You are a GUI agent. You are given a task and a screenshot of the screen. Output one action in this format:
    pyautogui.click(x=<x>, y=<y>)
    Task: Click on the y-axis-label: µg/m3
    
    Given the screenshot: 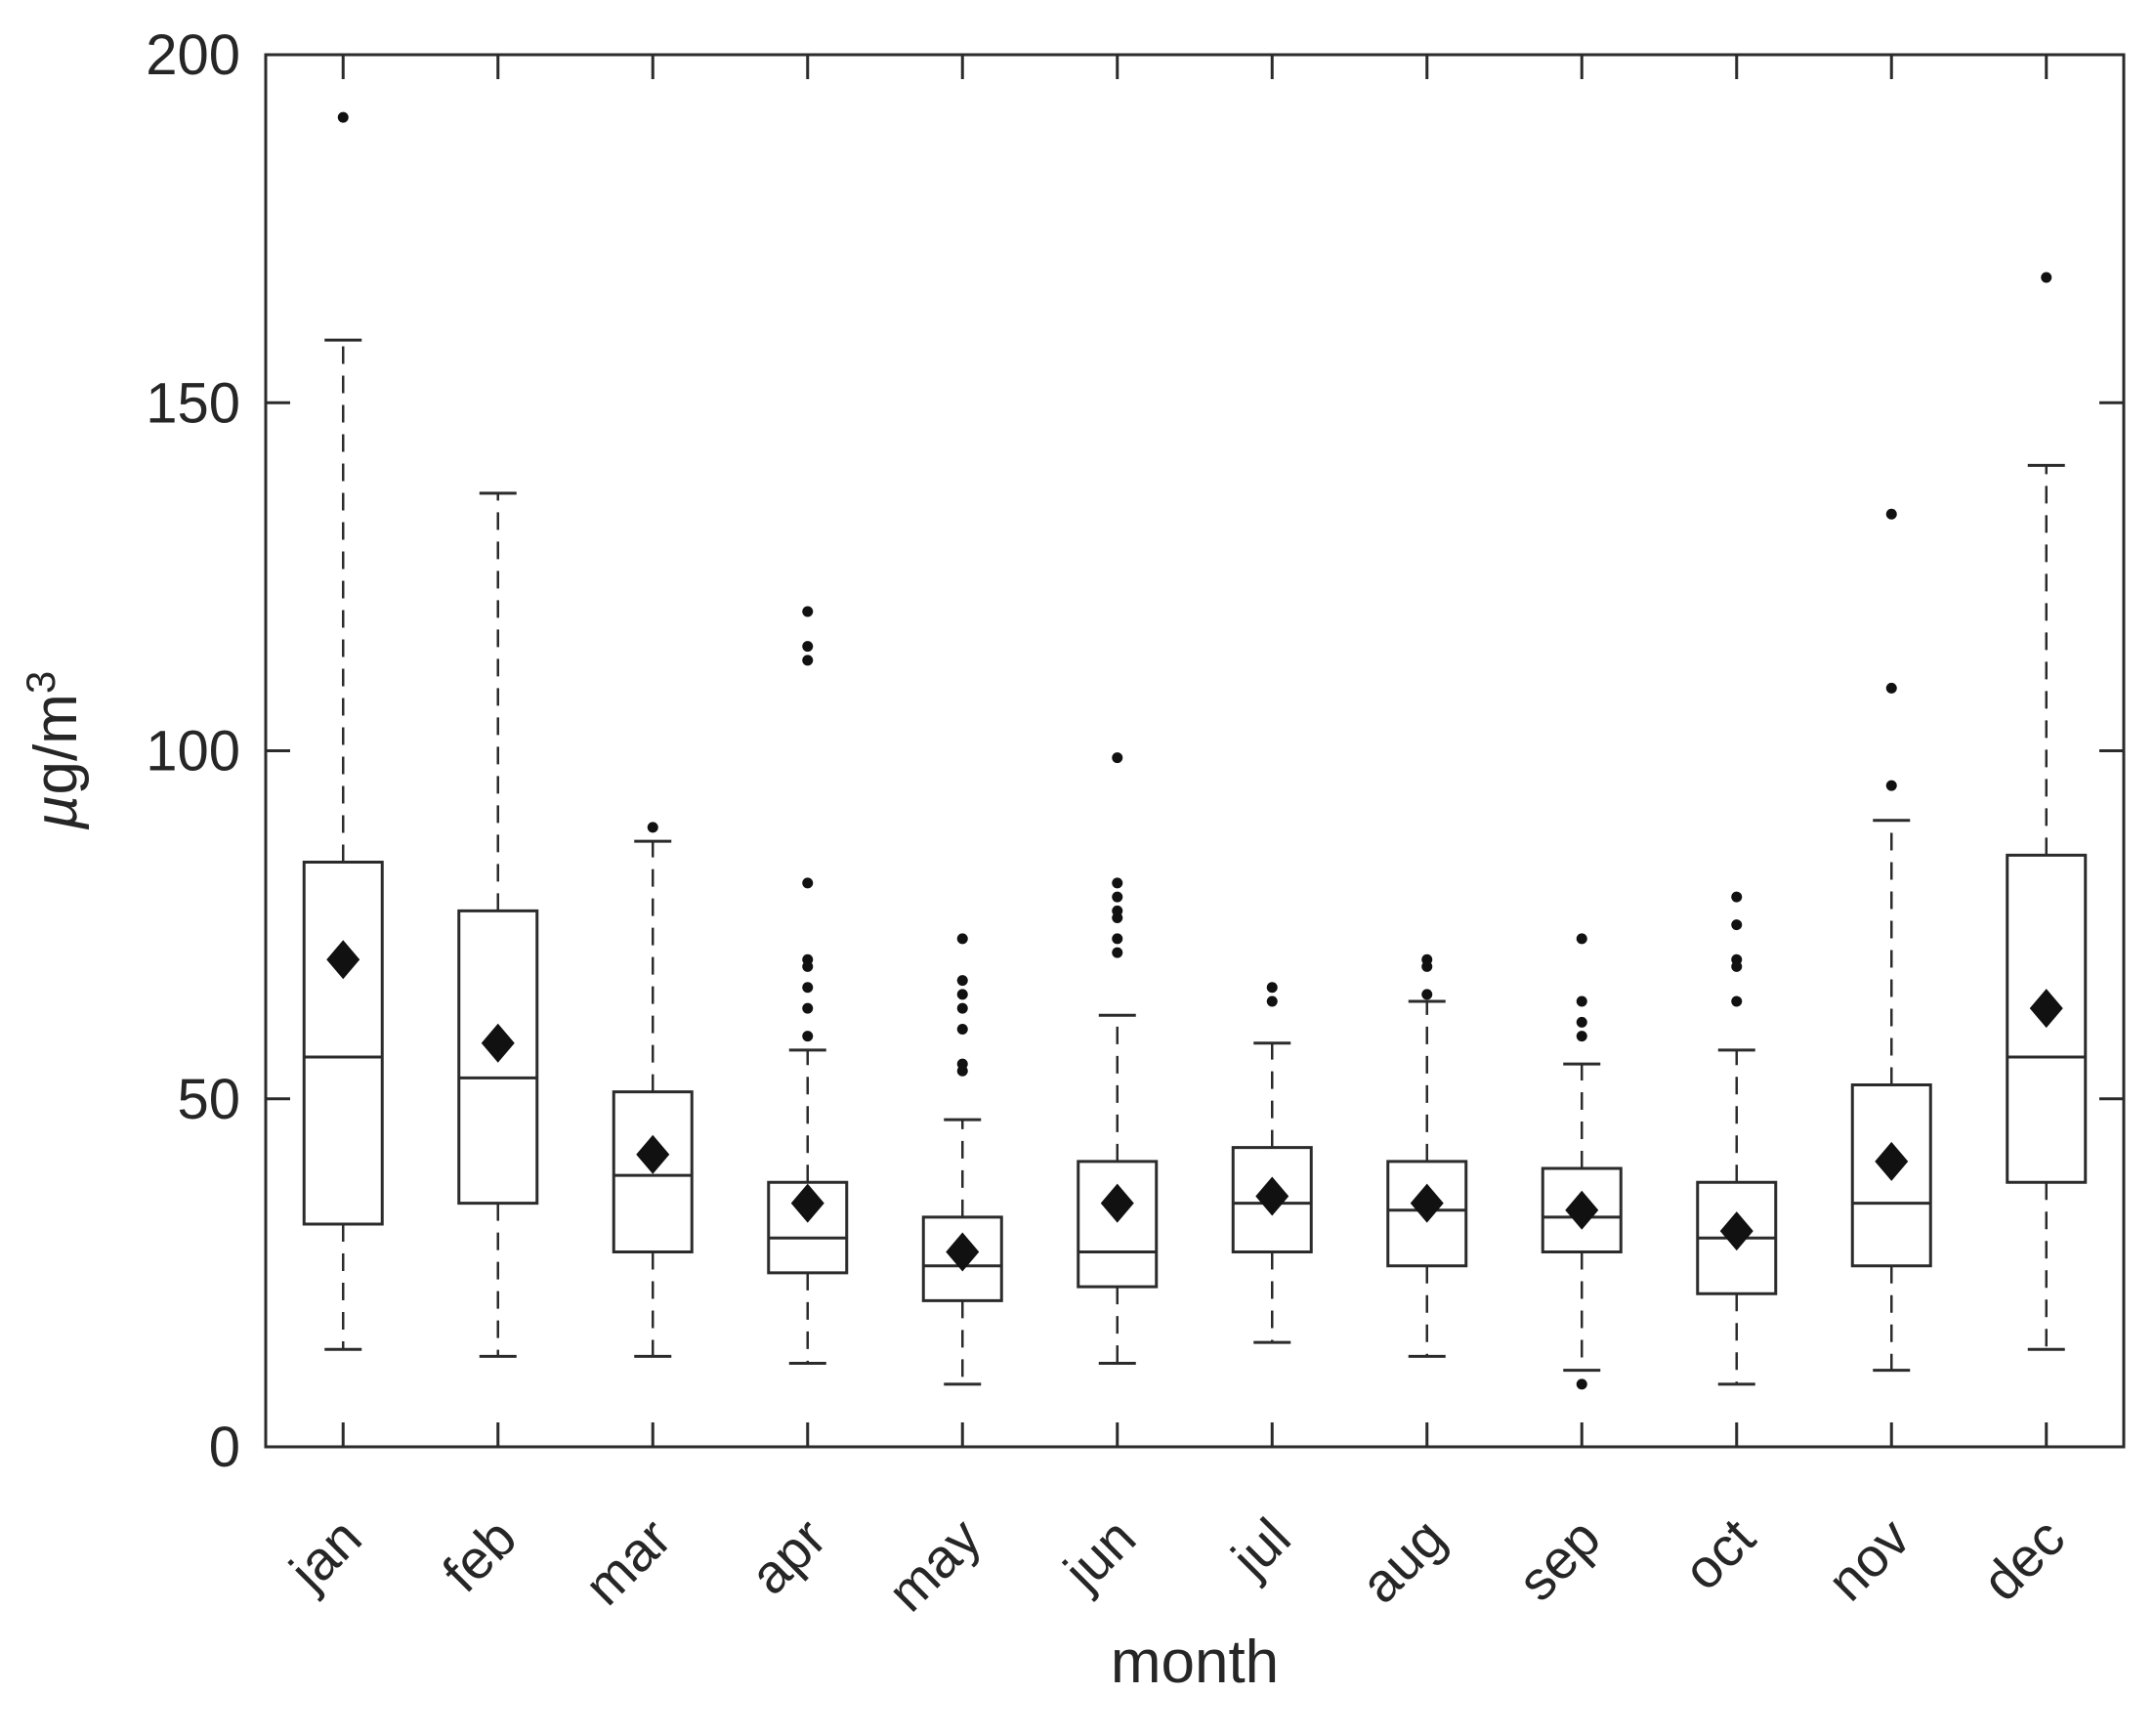 What is the action you would take?
    pyautogui.click(x=54, y=750)
    